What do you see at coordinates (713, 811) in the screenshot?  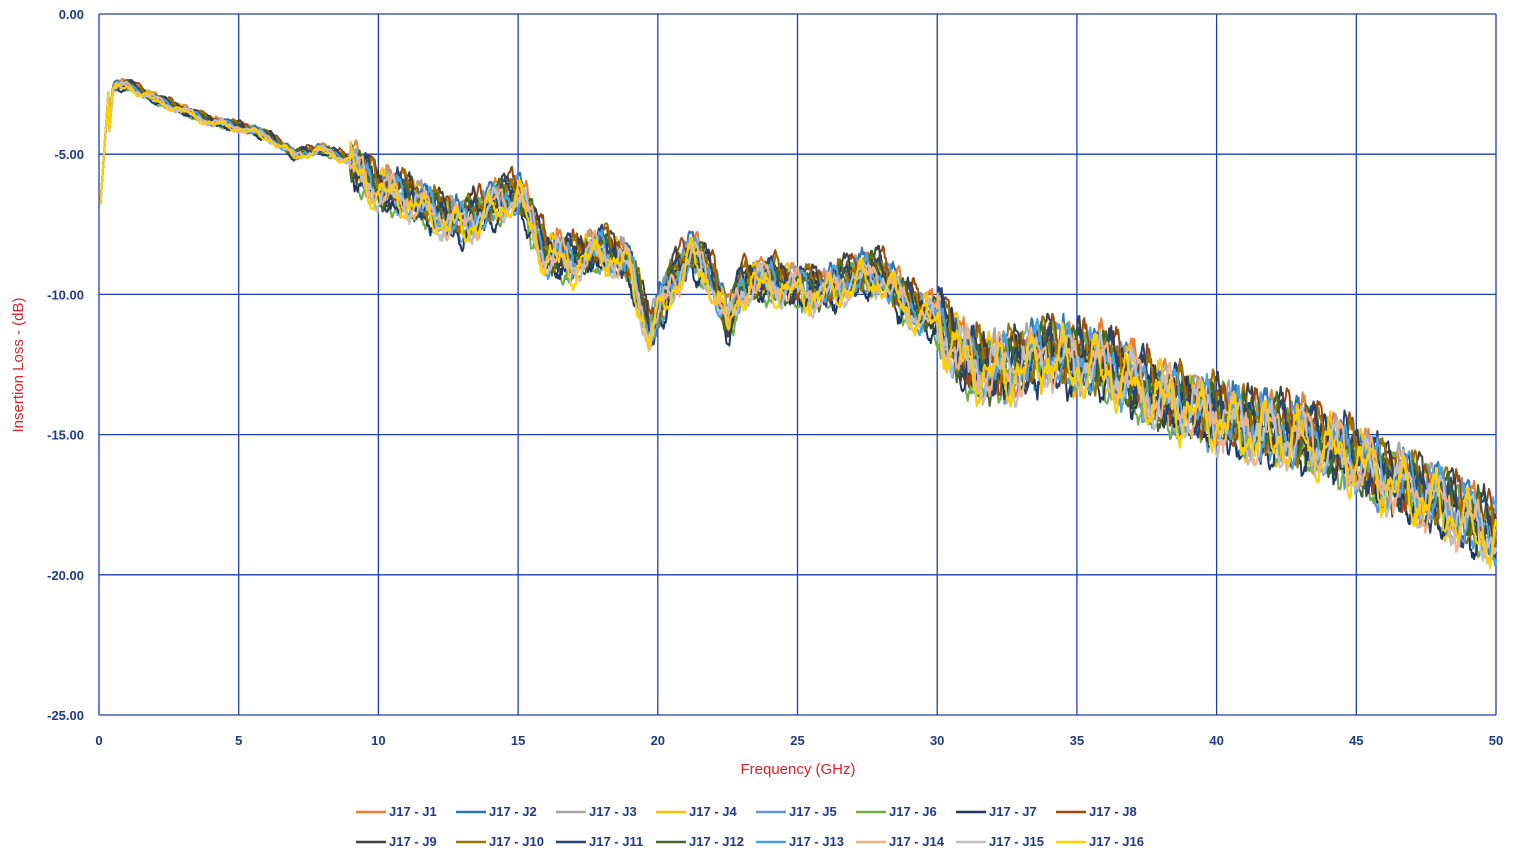 I see `legend-label: J17 - J4` at bounding box center [713, 811].